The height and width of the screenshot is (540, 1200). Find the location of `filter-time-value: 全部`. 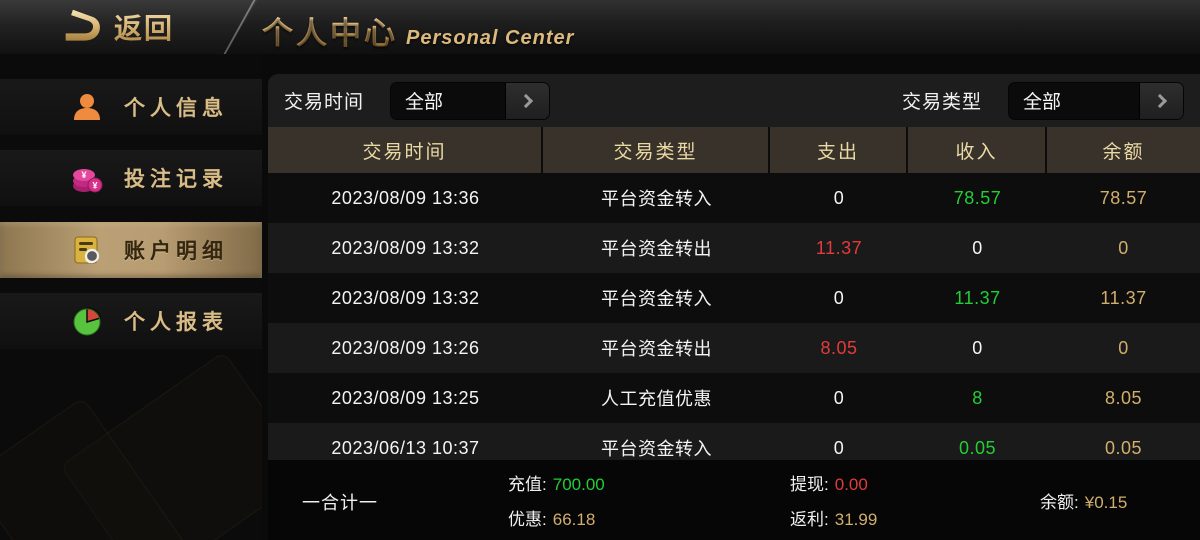

filter-time-value: 全部 is located at coordinates (424, 102).